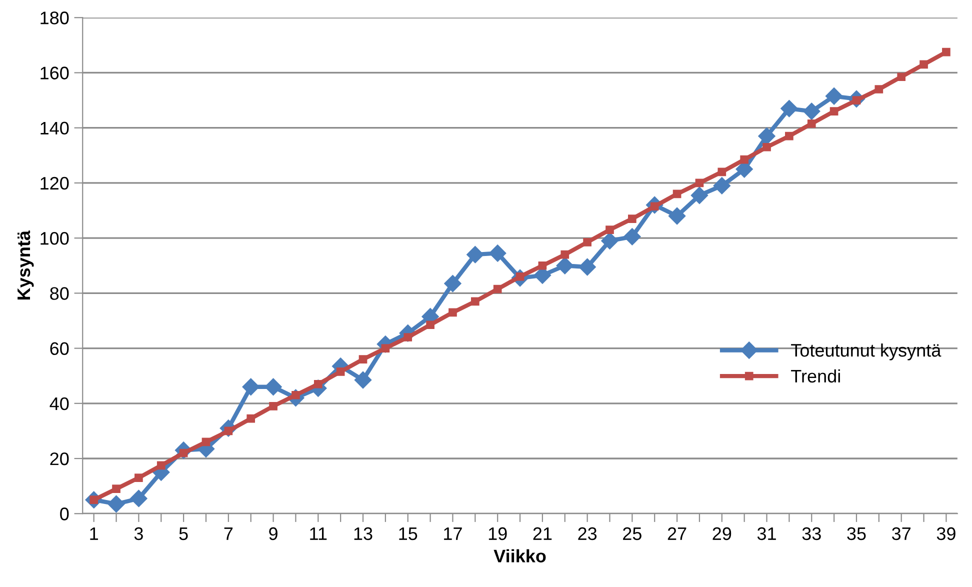 The height and width of the screenshot is (587, 972). Describe the element at coordinates (54, 73) in the screenshot. I see `y-tick-label: 160` at that location.